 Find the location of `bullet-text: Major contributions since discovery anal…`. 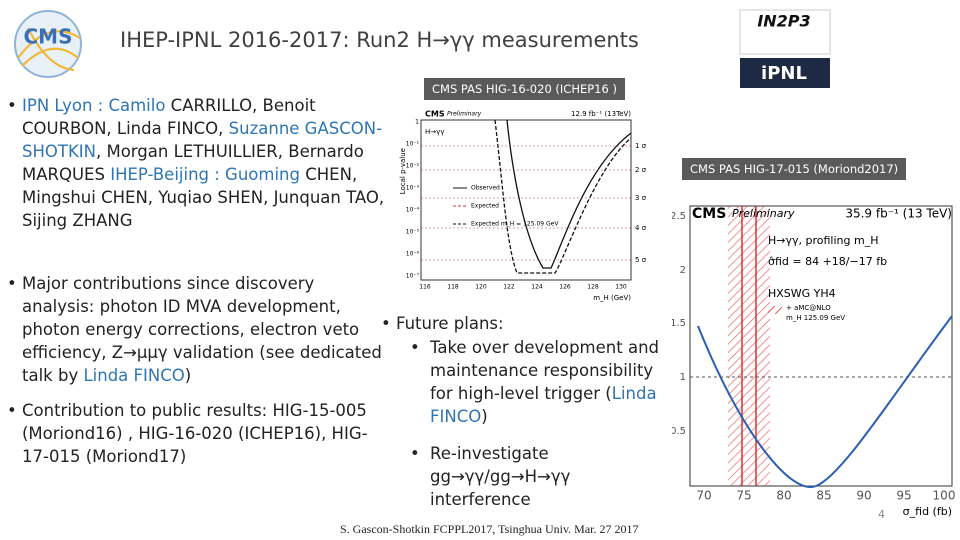

bullet-text: Major contributions since discovery anal… is located at coordinates (202, 329).